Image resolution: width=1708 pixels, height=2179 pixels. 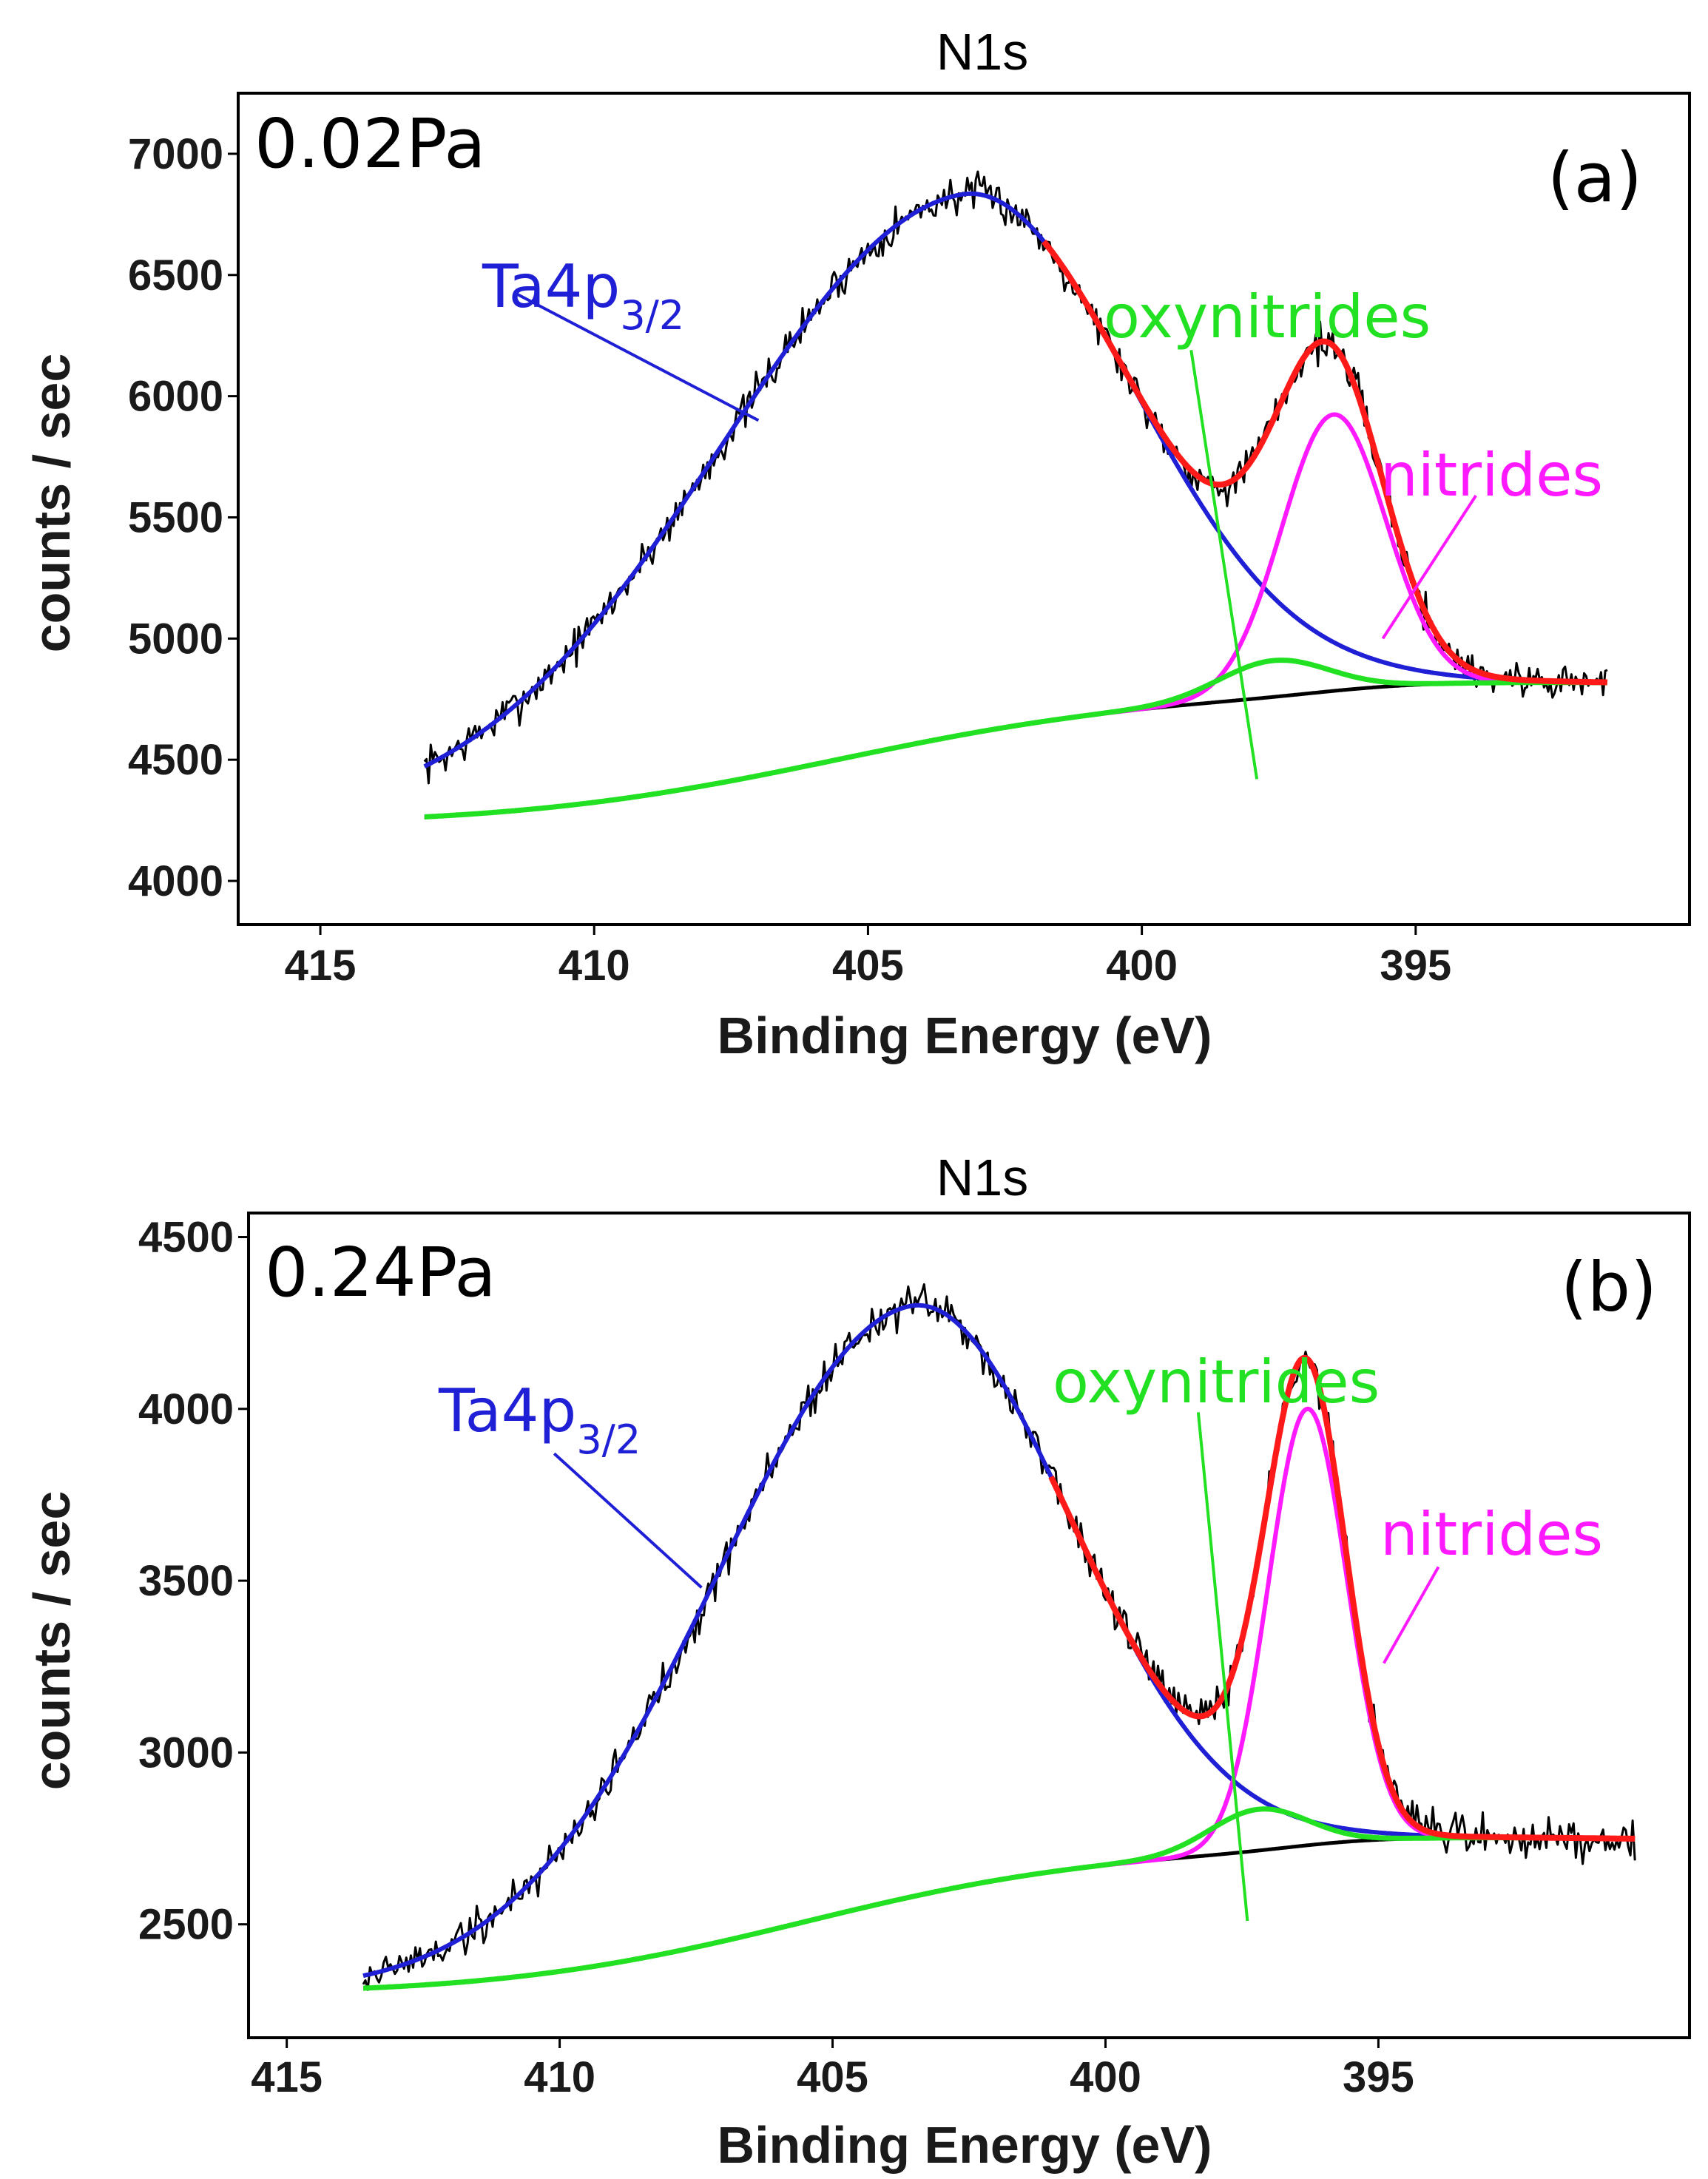 I want to click on panel-b-oxynitrides-component-line, so click(x=999, y=1898).